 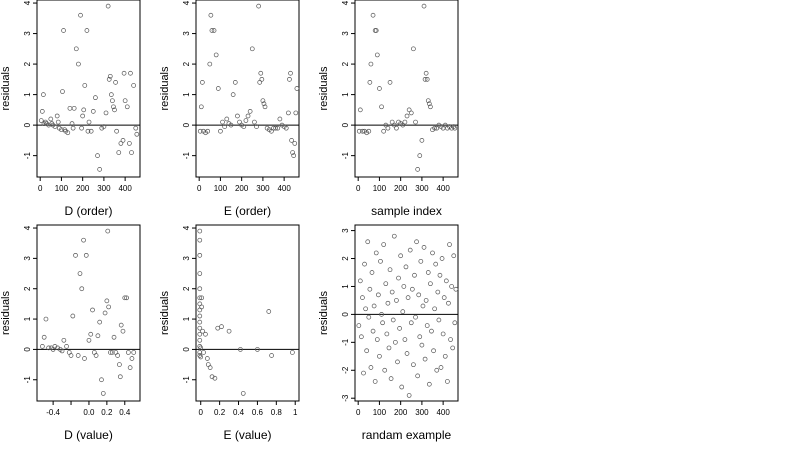 What do you see at coordinates (345, 33) in the screenshot?
I see `y-tick-label: 3` at bounding box center [345, 33].